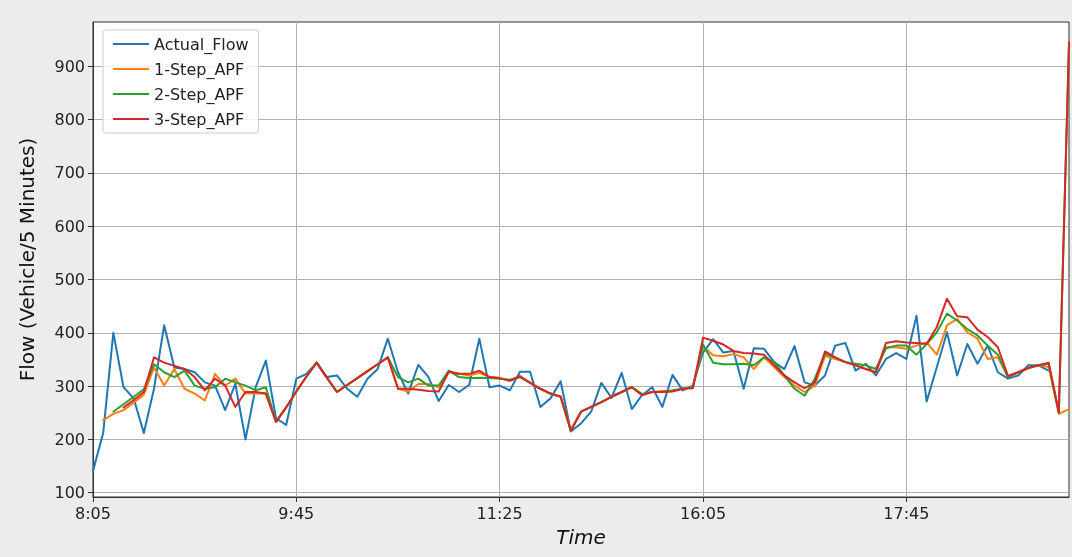 This screenshot has width=1072, height=557. Describe the element at coordinates (69, 173) in the screenshot. I see `y-tick-label: 700` at that location.